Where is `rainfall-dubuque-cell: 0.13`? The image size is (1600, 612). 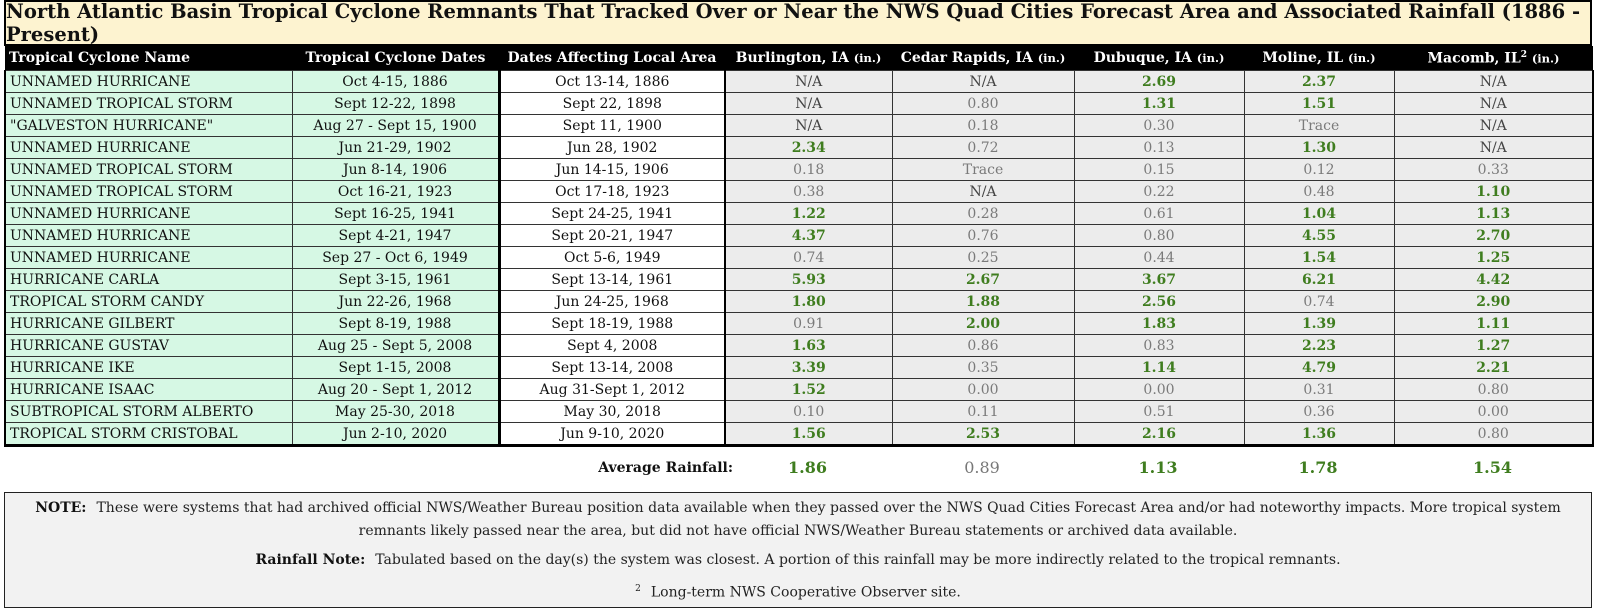
rainfall-dubuque-cell: 0.13 is located at coordinates (1159, 147).